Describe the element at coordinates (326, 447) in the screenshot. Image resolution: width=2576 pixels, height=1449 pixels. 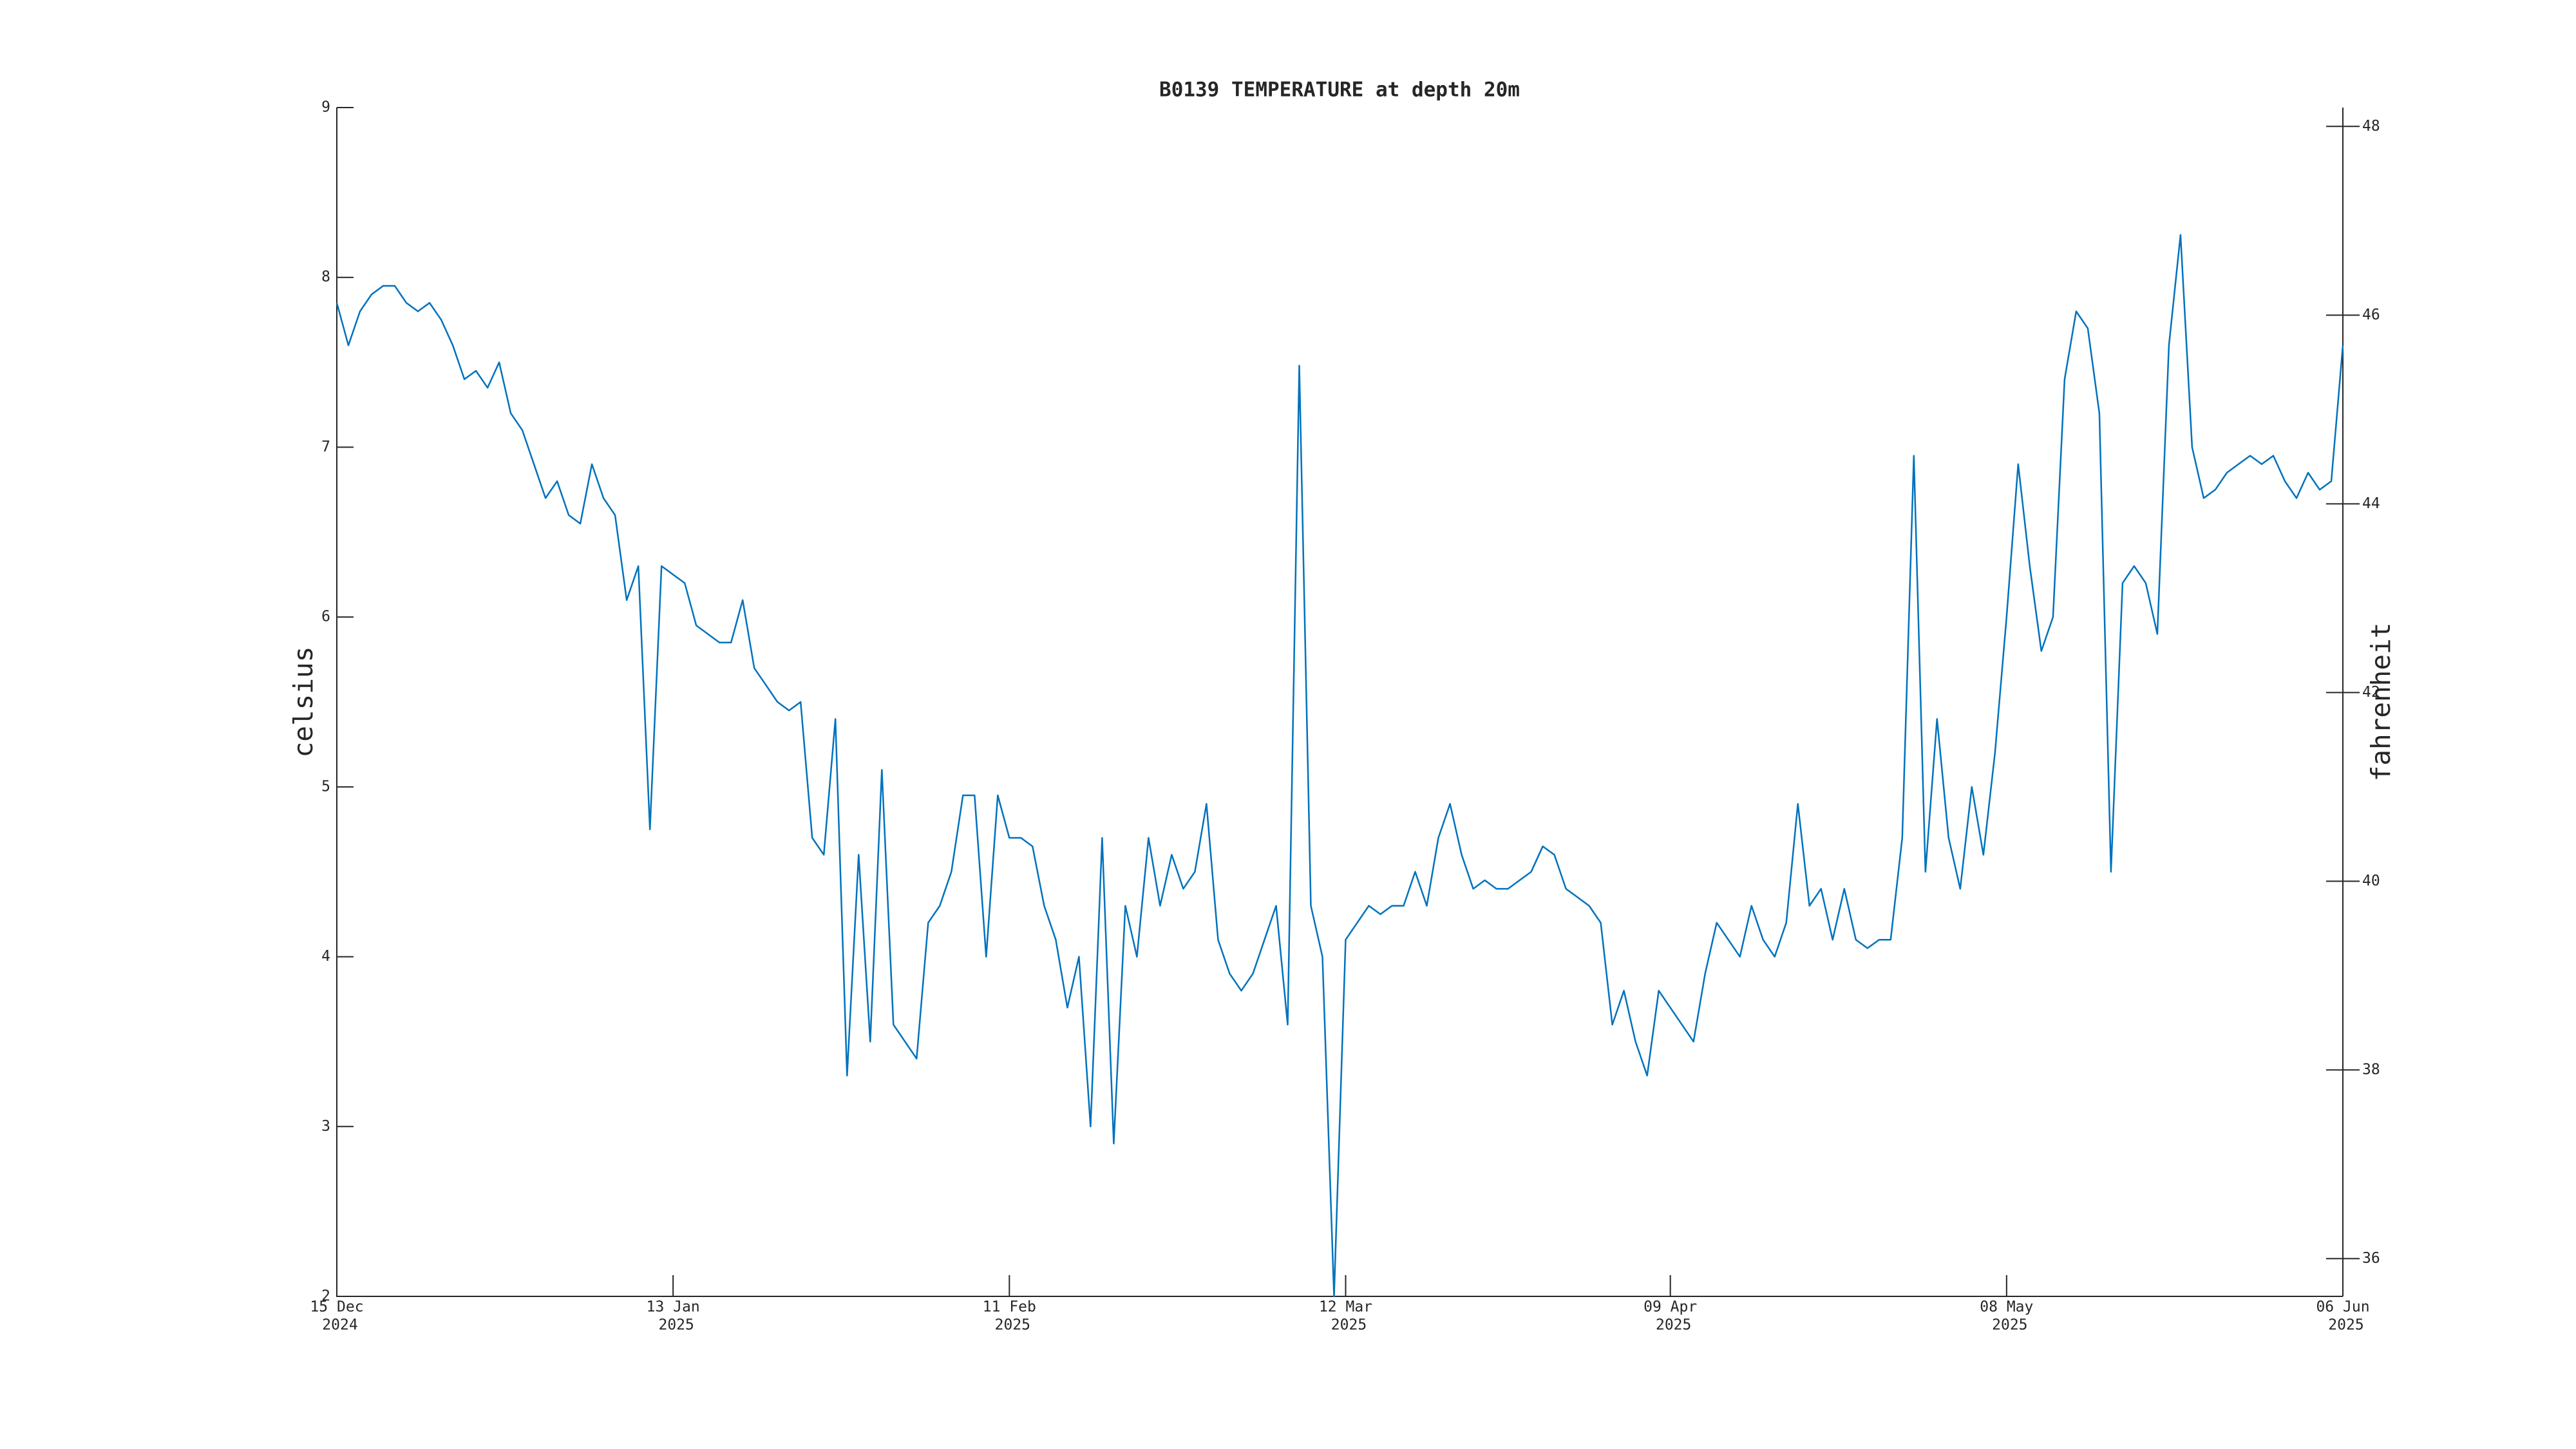
I see `y-tick-label: 7` at that location.